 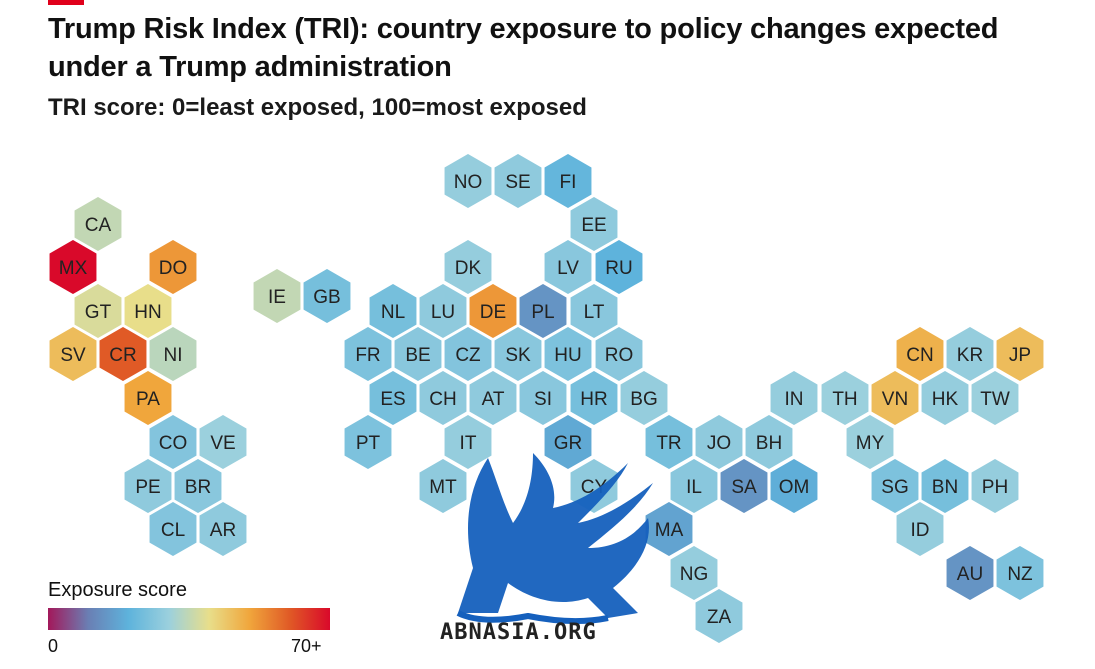 I want to click on hex-label: CL, so click(x=173, y=530).